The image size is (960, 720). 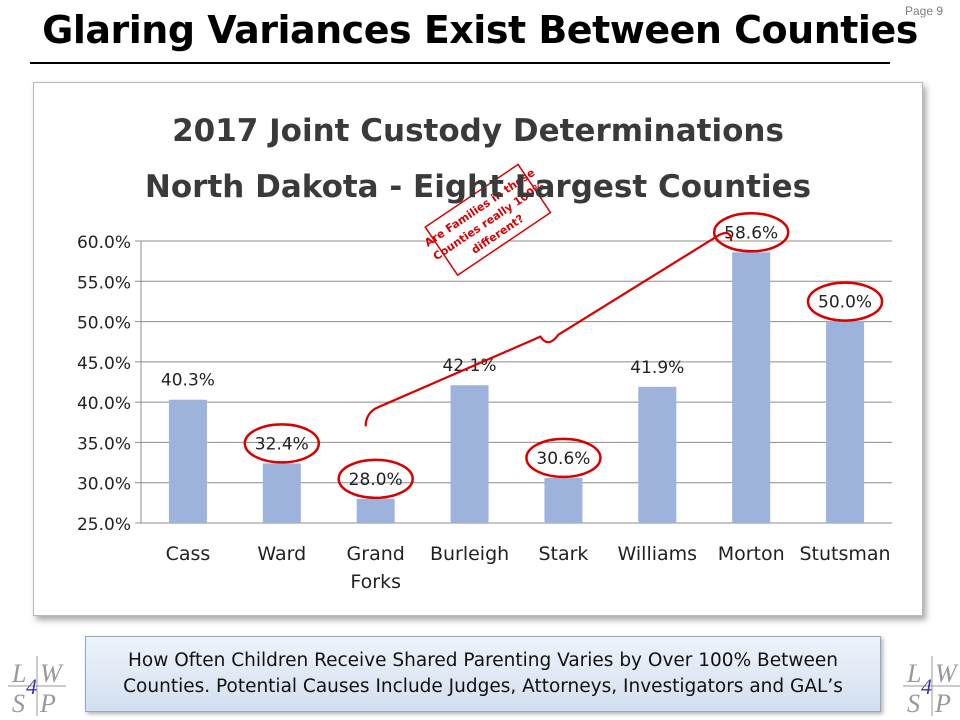 I want to click on data-label: 28.0%, so click(x=376, y=480).